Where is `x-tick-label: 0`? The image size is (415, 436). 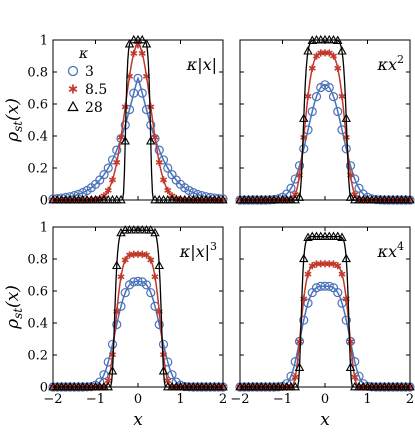 x-tick-label: 0 is located at coordinates (325, 399).